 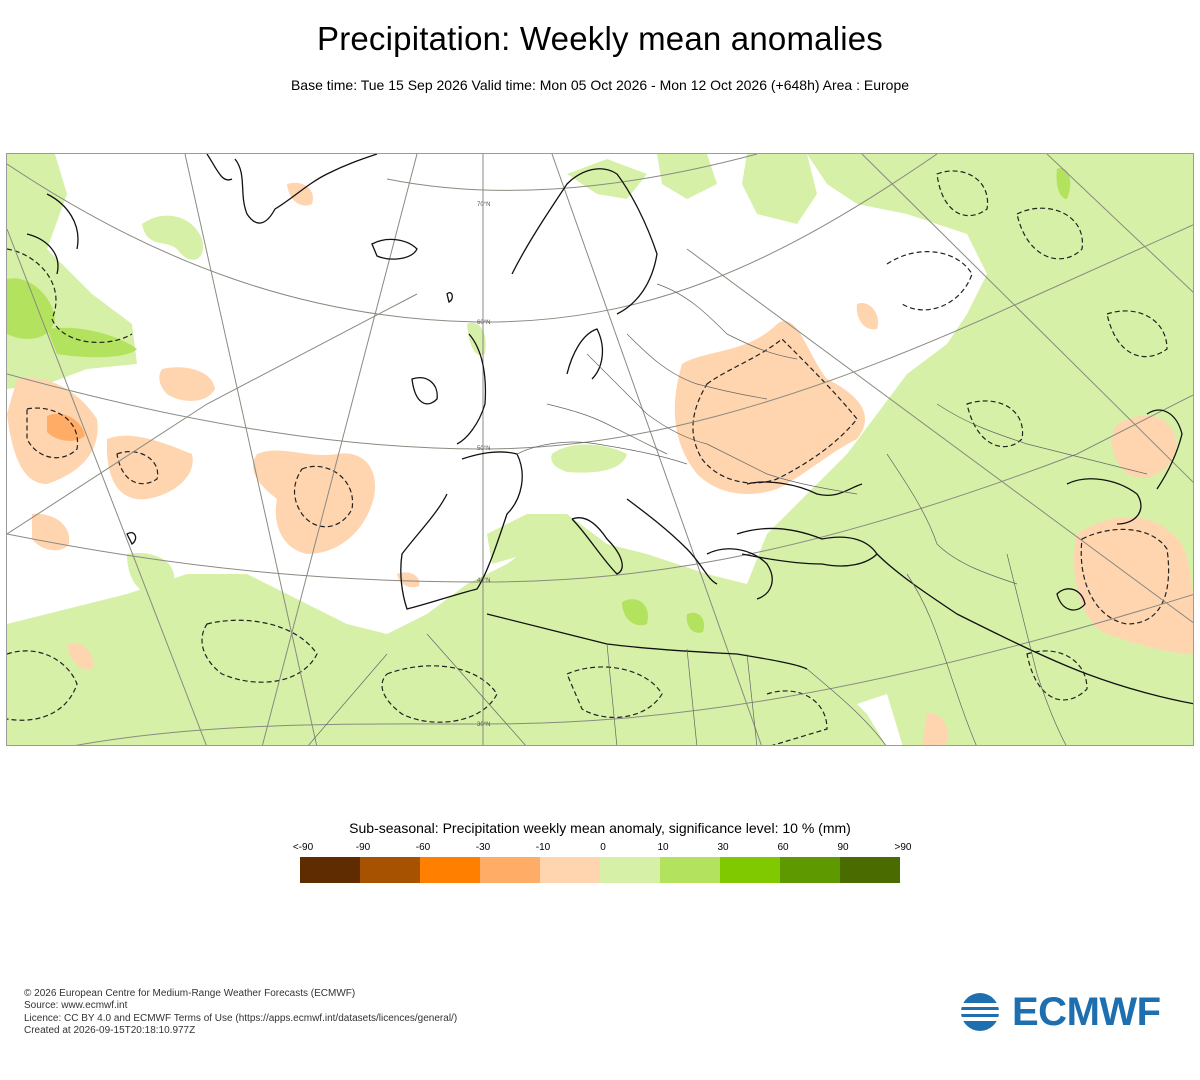 I want to click on strong-dry-anomaly-areas, so click(x=66, y=427).